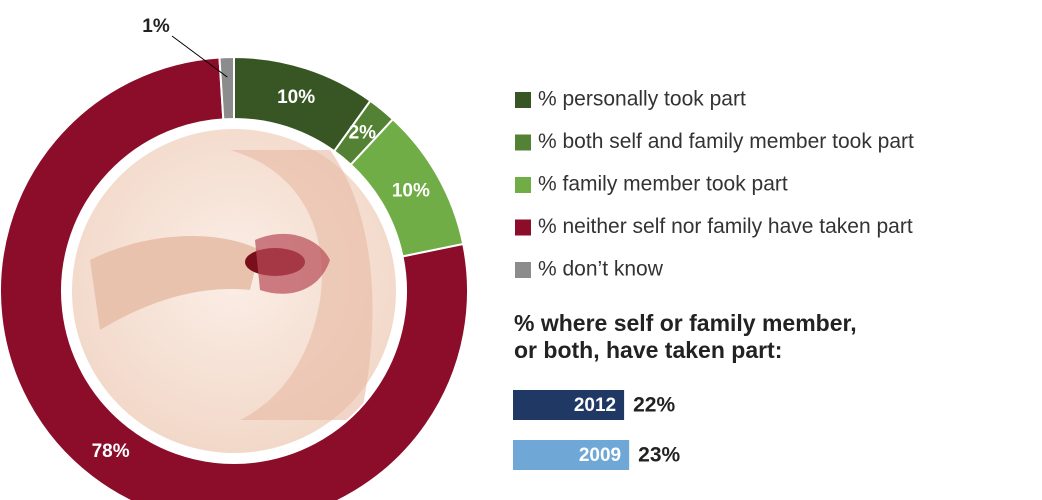  I want to click on section-title: % where self or family member,, so click(685, 323).